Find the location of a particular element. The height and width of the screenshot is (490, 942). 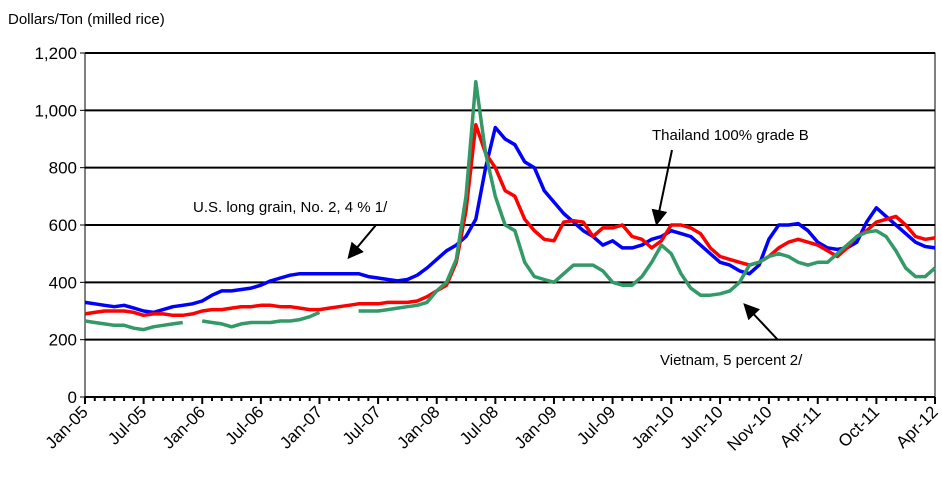

y-tick-label: 200 is located at coordinates (63, 340).